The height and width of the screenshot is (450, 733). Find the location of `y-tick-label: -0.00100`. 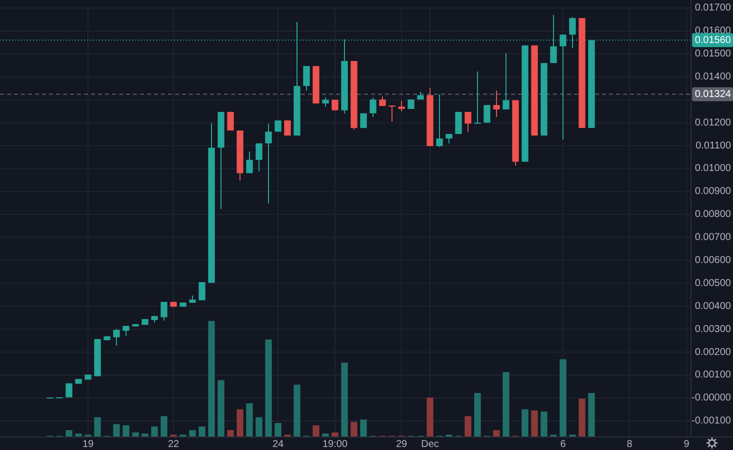

y-tick-label: -0.00100 is located at coordinates (712, 421).